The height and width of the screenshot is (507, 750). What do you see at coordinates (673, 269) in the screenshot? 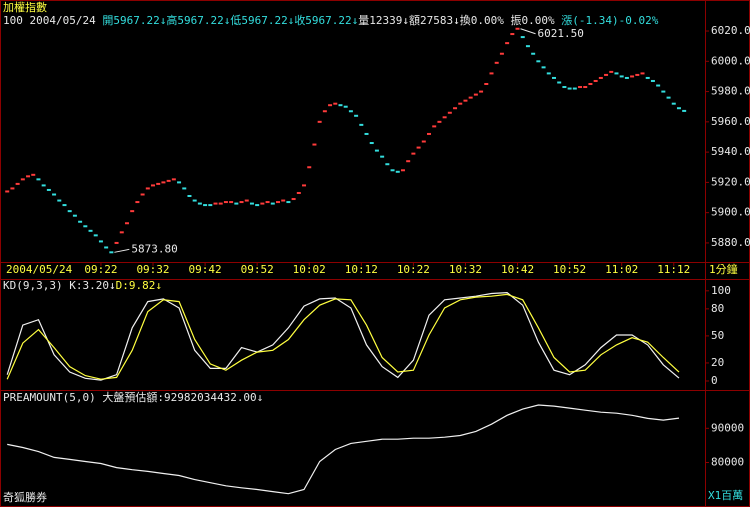
I see `x-tick-label: 11:12` at bounding box center [673, 269].